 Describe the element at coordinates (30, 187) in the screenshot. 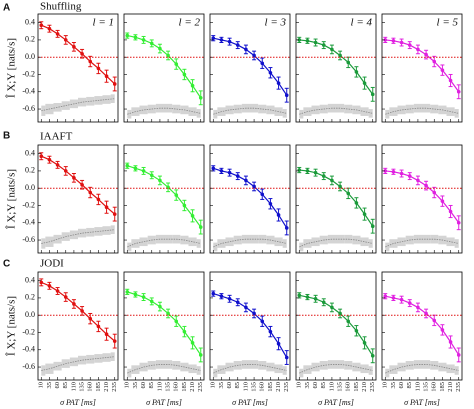

I see `y-tick-label: 0.0` at that location.